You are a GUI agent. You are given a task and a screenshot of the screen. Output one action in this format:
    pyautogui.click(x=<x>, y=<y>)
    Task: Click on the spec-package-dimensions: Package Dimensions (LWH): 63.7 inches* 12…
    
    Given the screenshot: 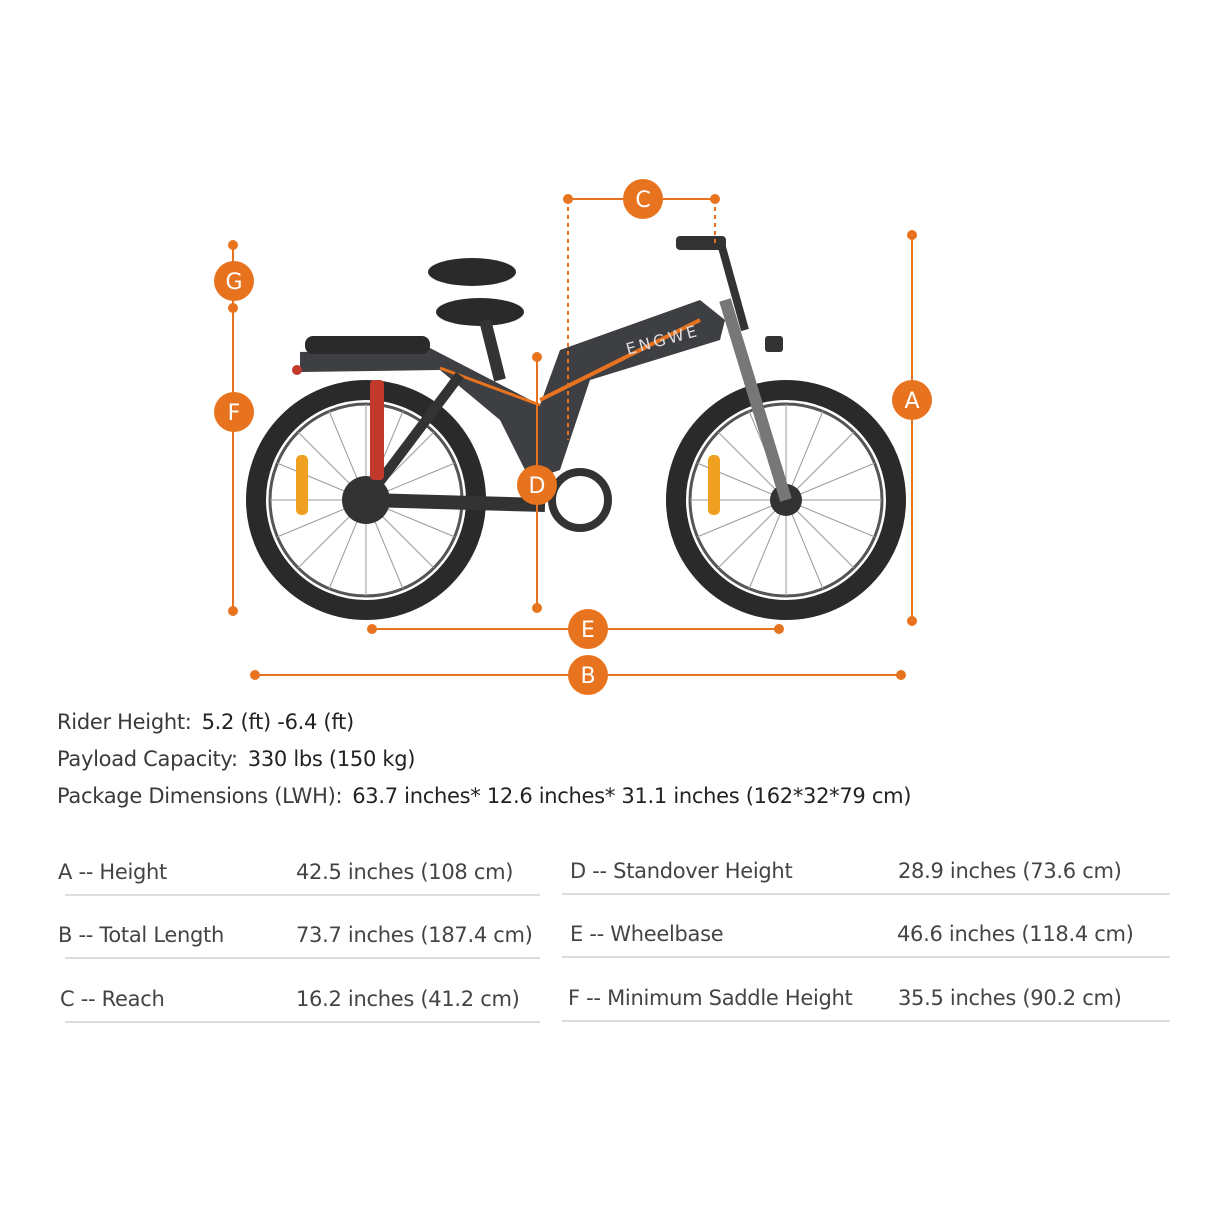 What is the action you would take?
    pyautogui.click(x=484, y=796)
    